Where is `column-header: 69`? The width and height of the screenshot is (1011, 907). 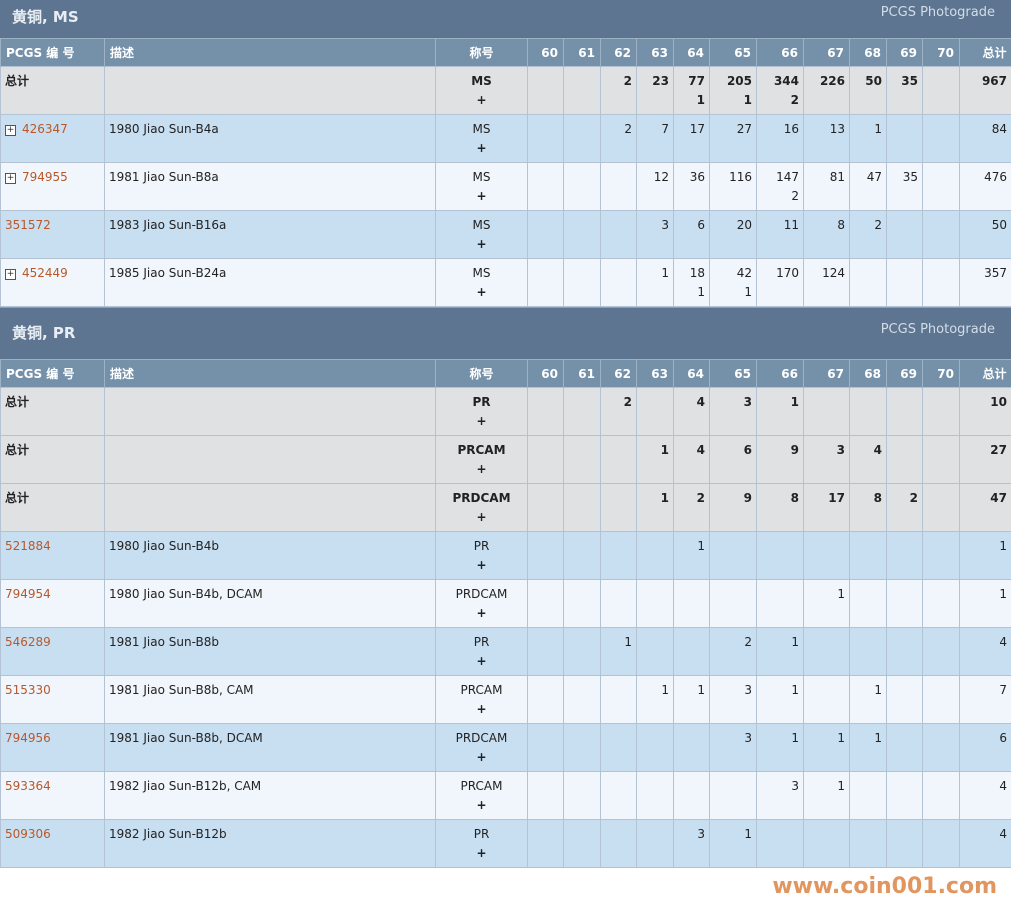 column-header: 69 is located at coordinates (905, 53).